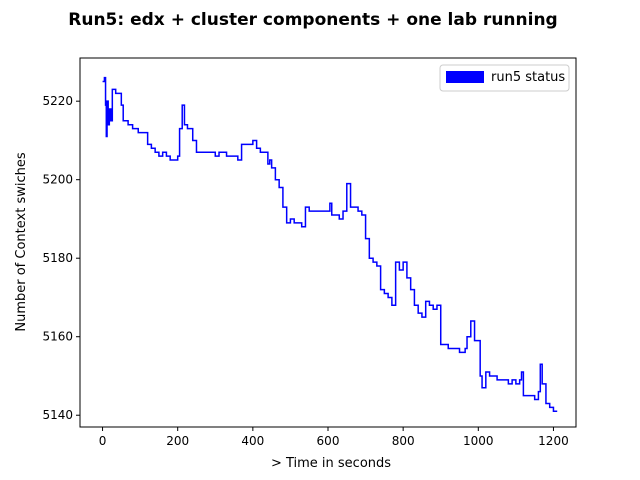 The image size is (640, 480). I want to click on legend-label: run5 status, so click(528, 77).